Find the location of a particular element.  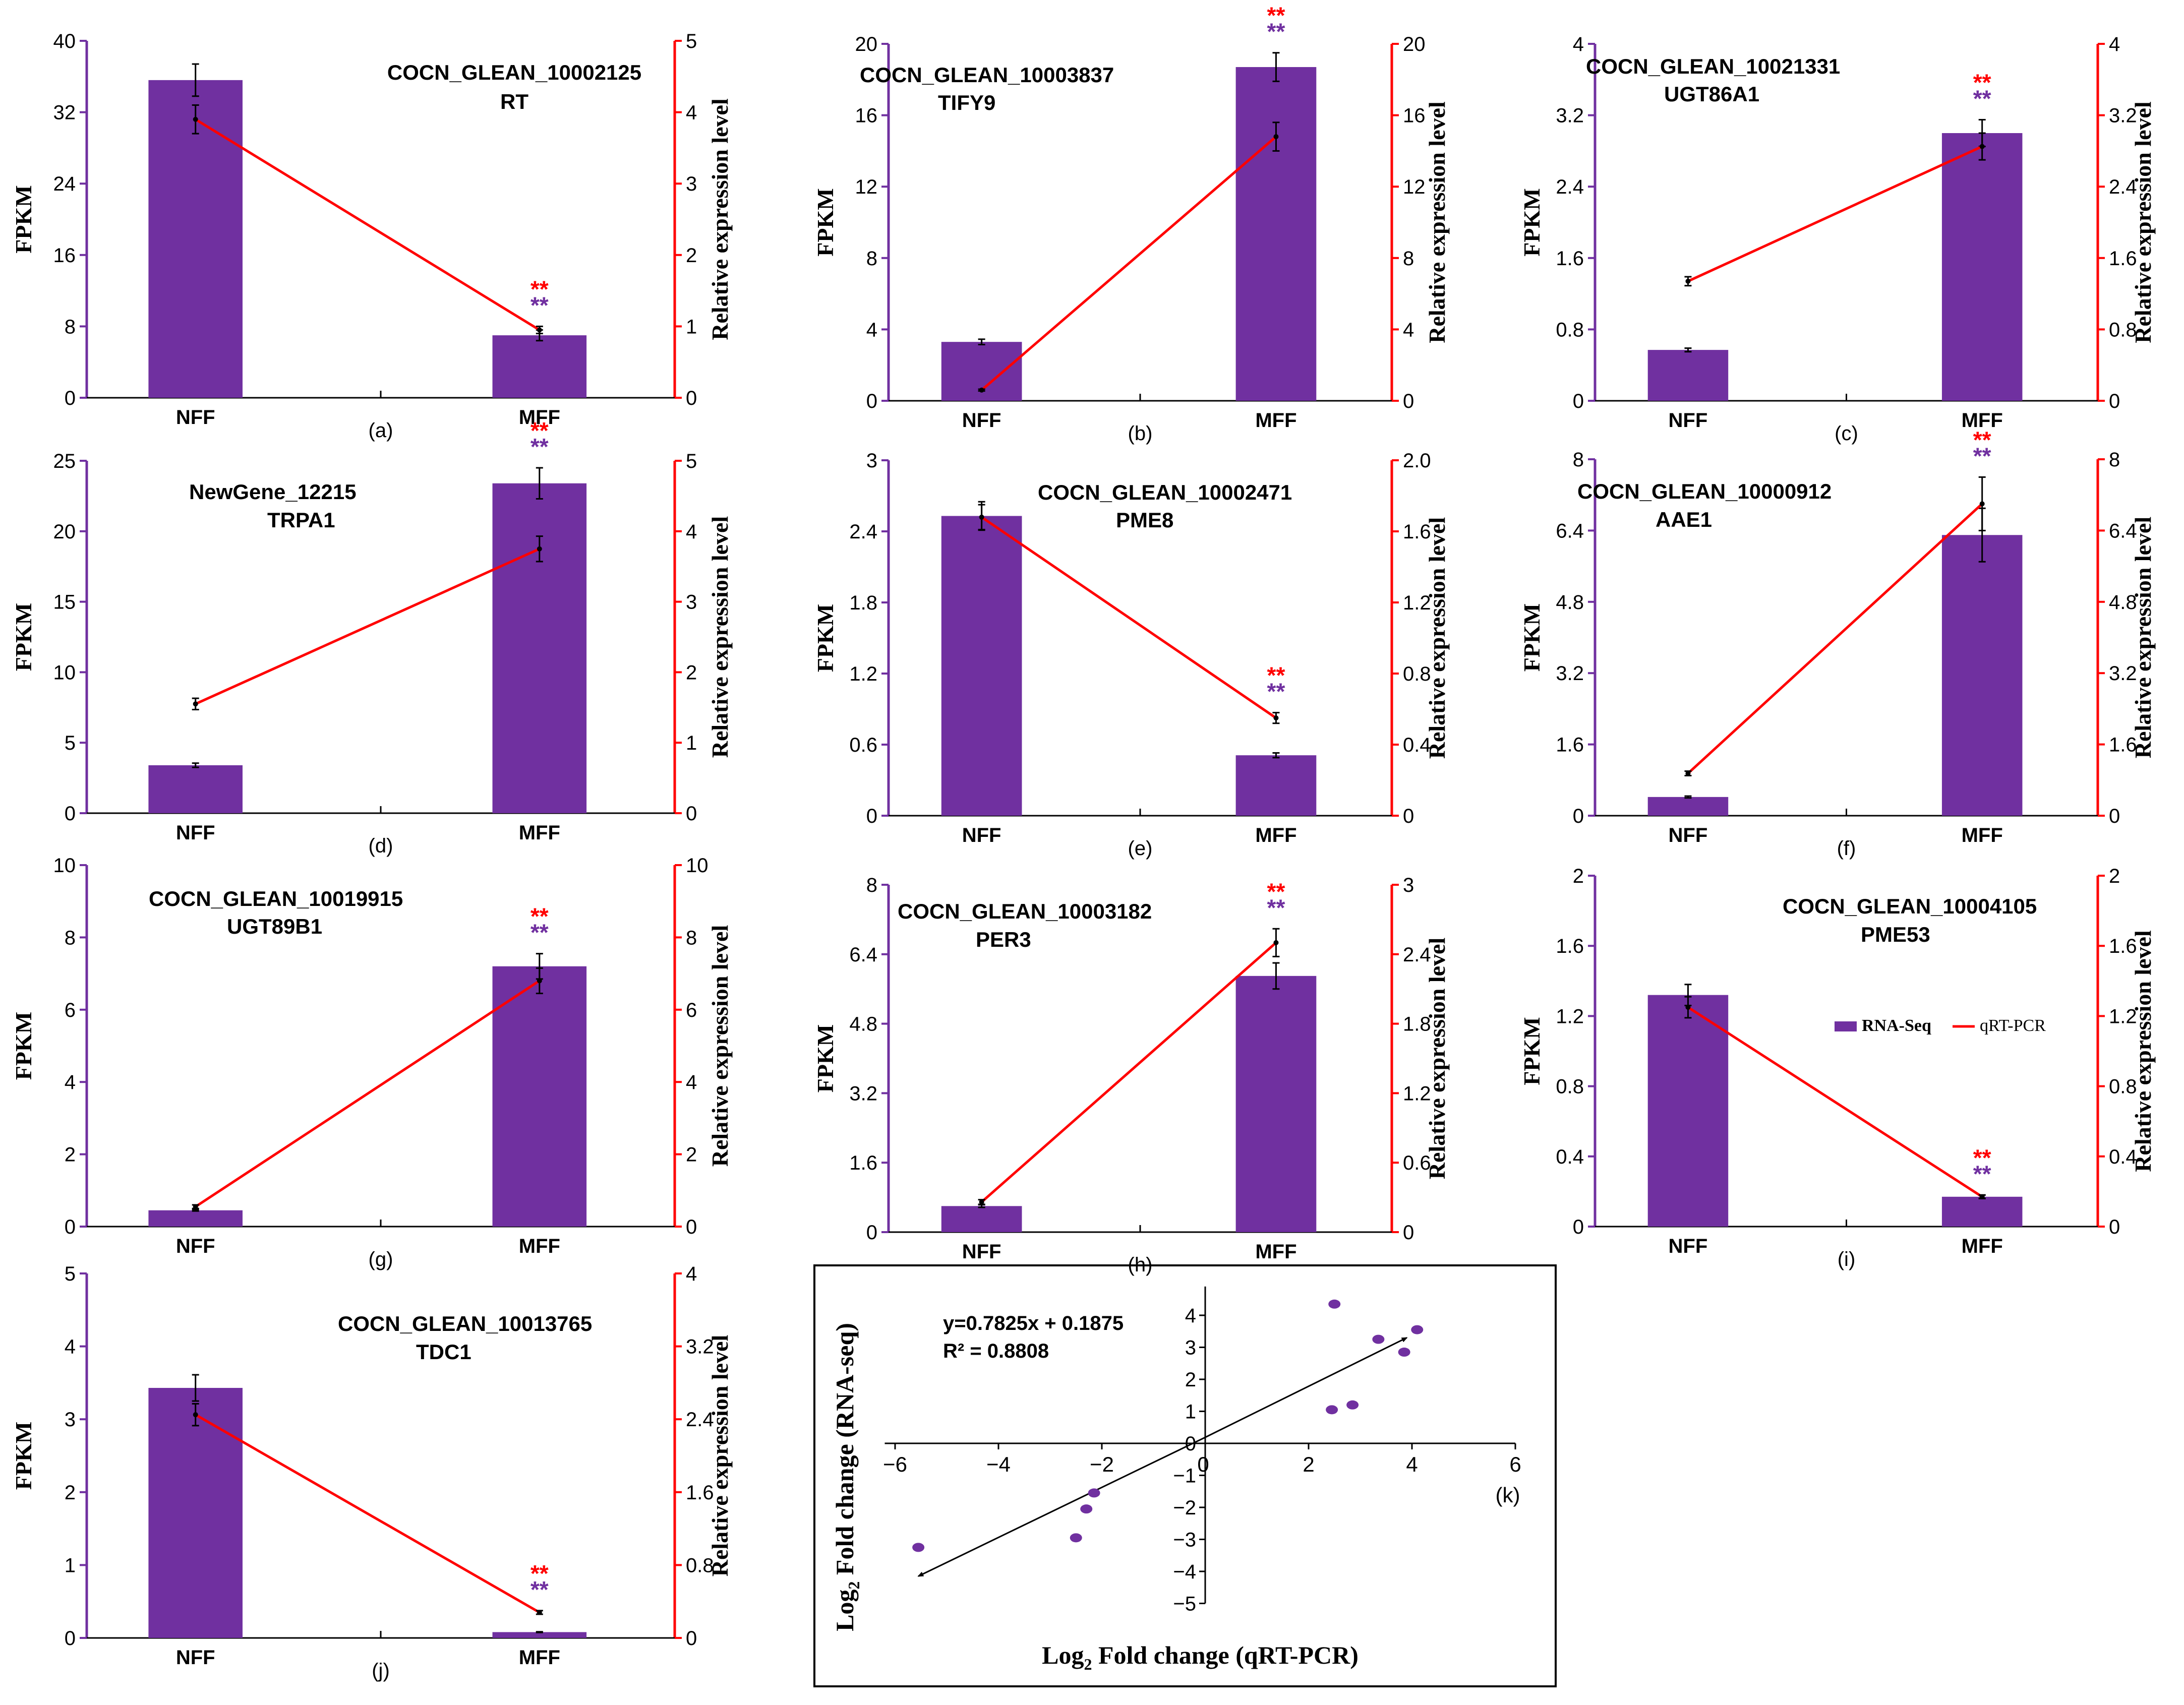

y-tick-label: 1 is located at coordinates (70, 1565).